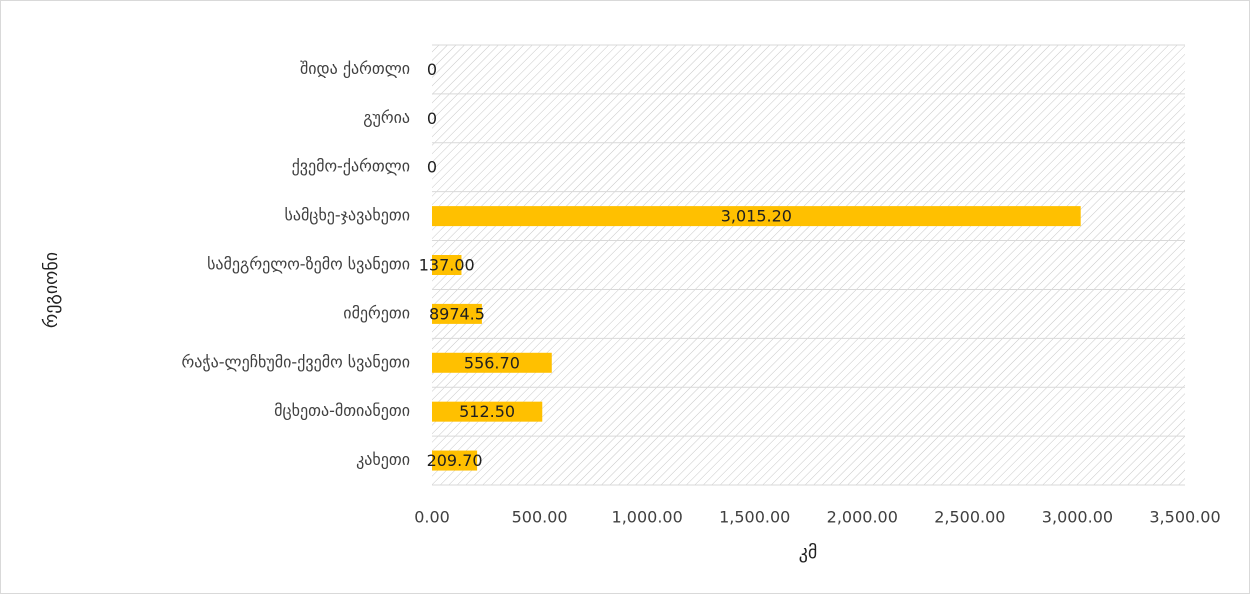 This screenshot has width=1250, height=594. I want to click on y-tick-label: სამეგრელო-ზემო სვანეთი, so click(308, 264).